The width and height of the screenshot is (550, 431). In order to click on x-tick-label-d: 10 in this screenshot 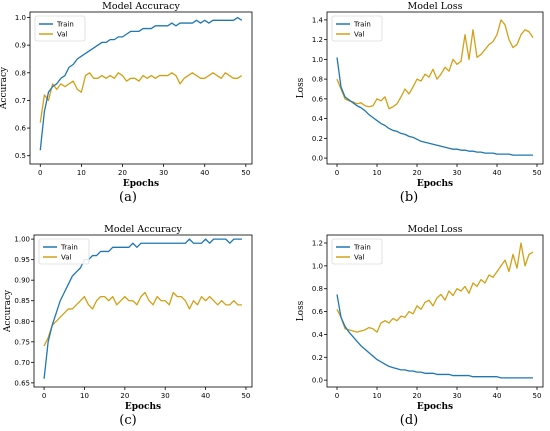, I will do `click(377, 396)`.